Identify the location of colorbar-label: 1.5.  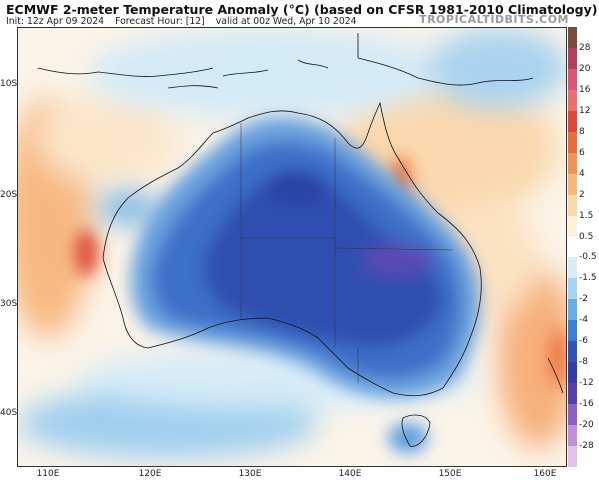
(586, 215).